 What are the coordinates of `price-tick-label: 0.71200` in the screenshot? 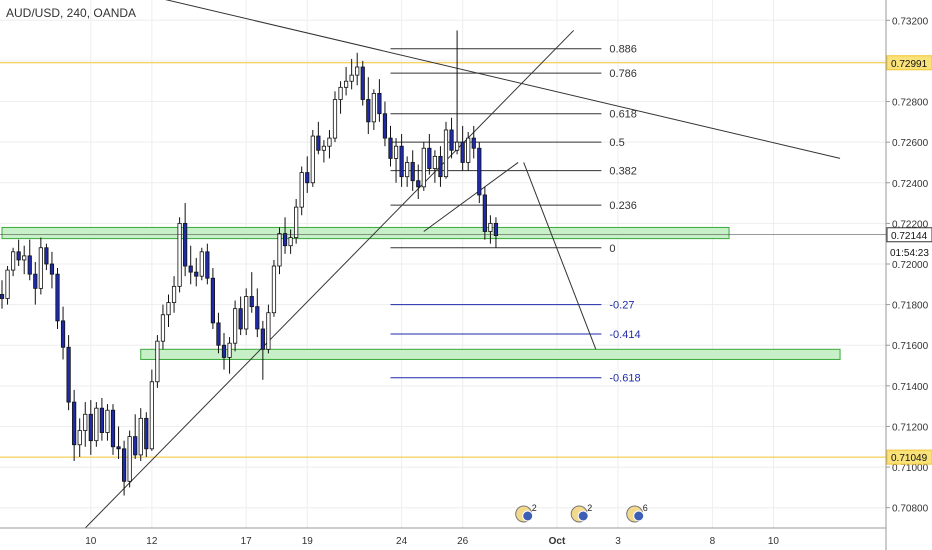 It's located at (910, 427).